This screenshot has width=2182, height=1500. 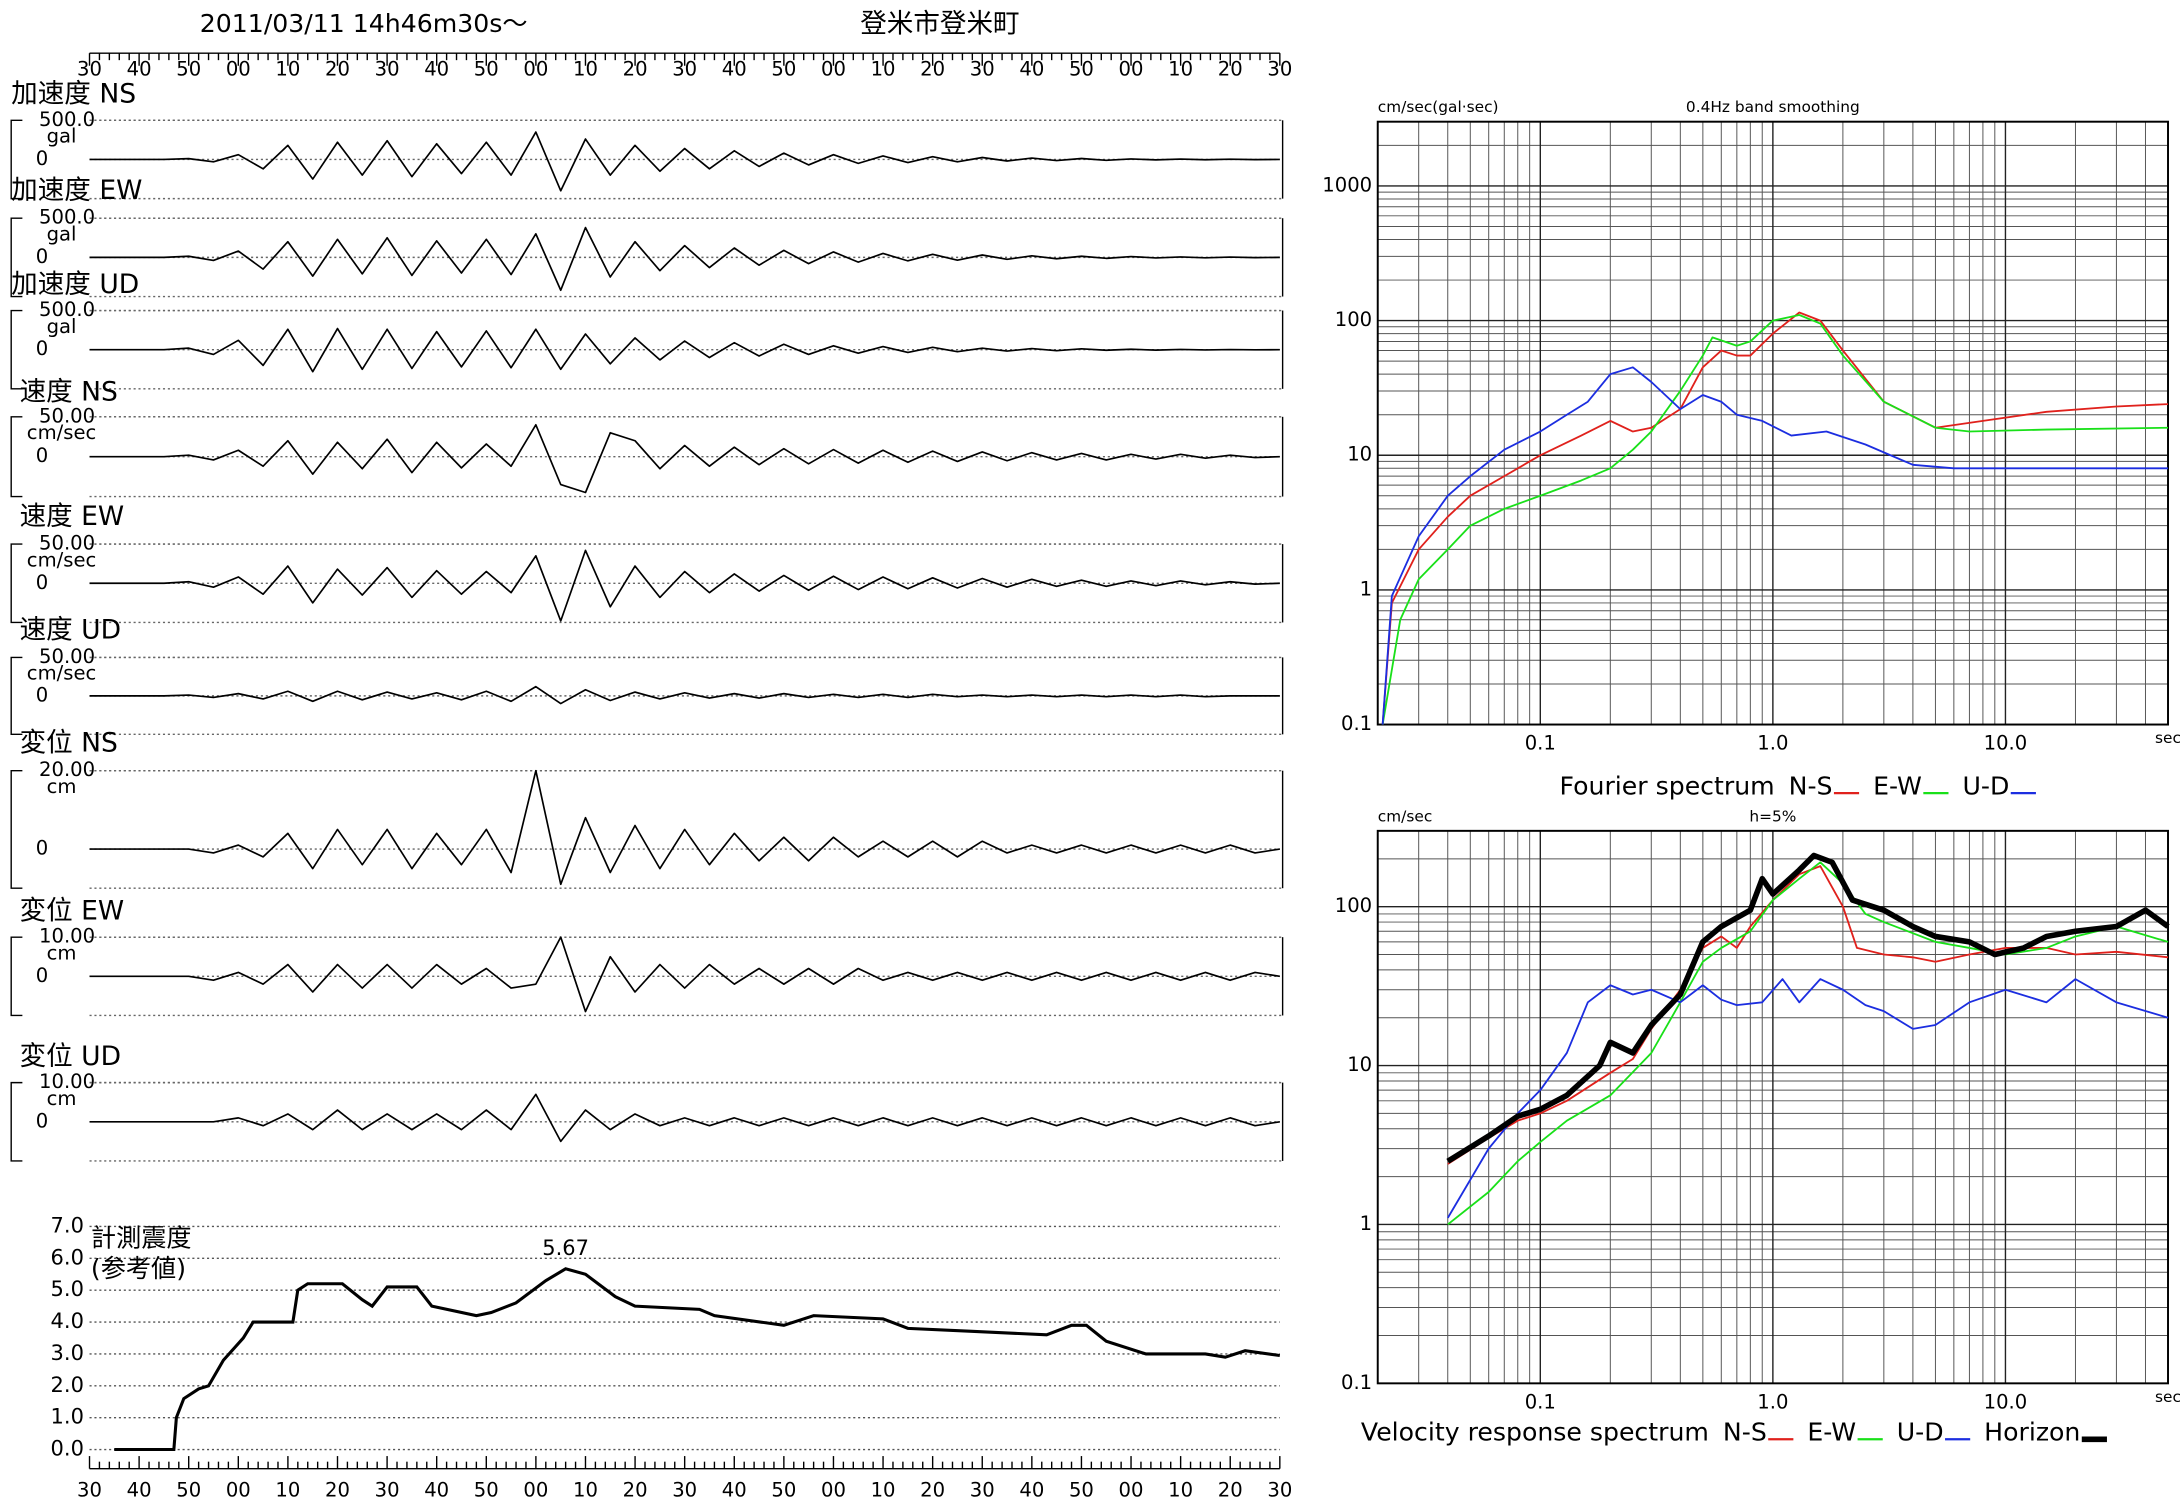 What do you see at coordinates (2168, 1397) in the screenshot?
I see `x-unit-label: sec` at bounding box center [2168, 1397].